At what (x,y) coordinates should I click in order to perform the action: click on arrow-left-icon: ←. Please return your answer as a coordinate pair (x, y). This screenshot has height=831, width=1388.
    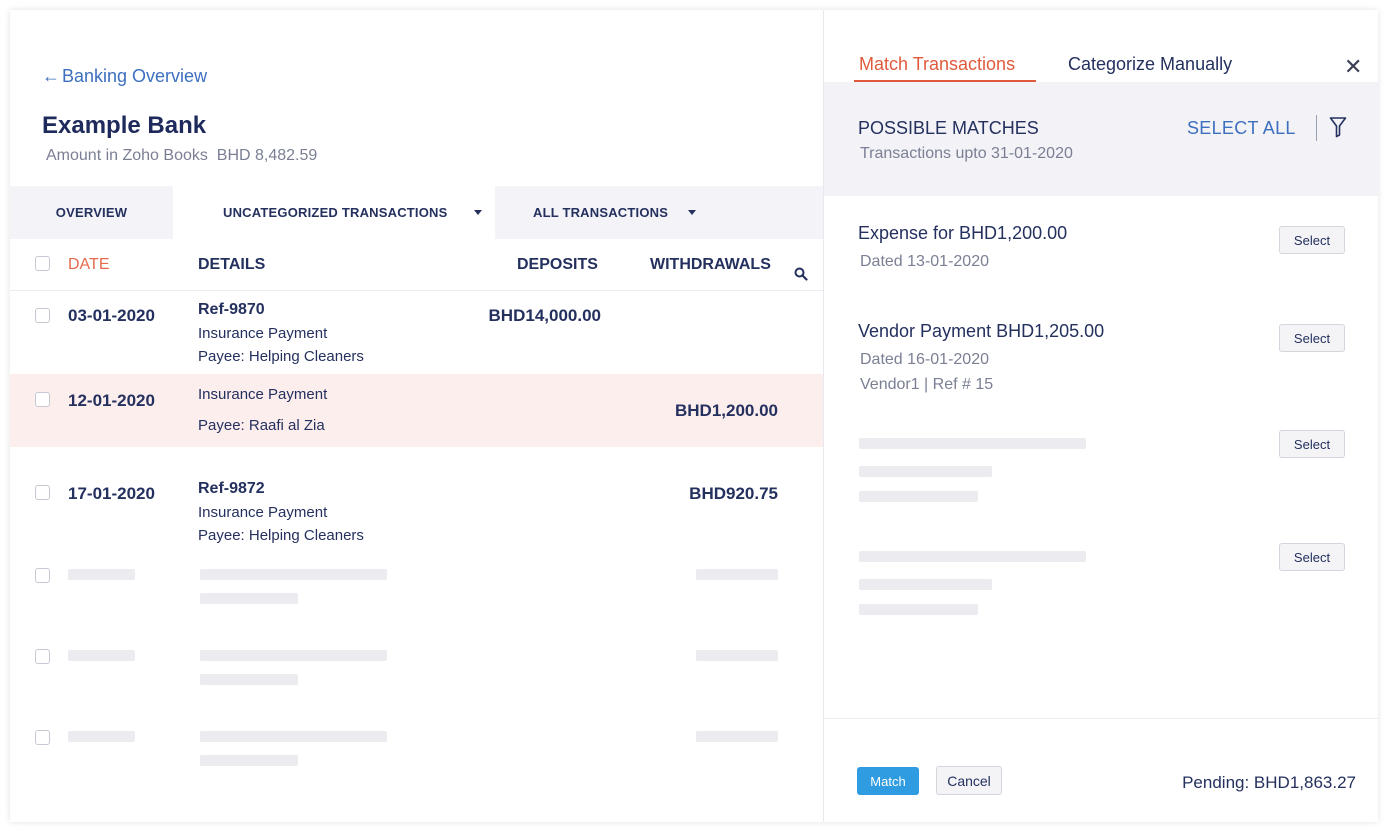
    Looking at the image, I should click on (51, 76).